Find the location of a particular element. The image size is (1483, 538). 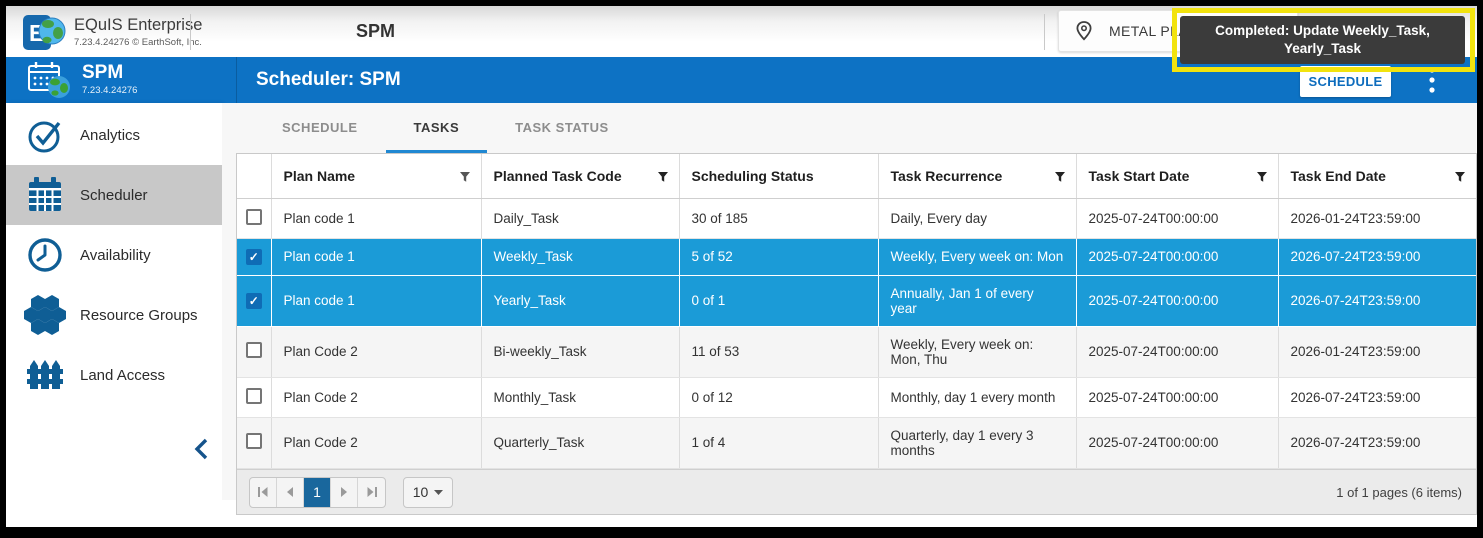

column-header-scheduling-status: Scheduling Status is located at coordinates (779, 176).